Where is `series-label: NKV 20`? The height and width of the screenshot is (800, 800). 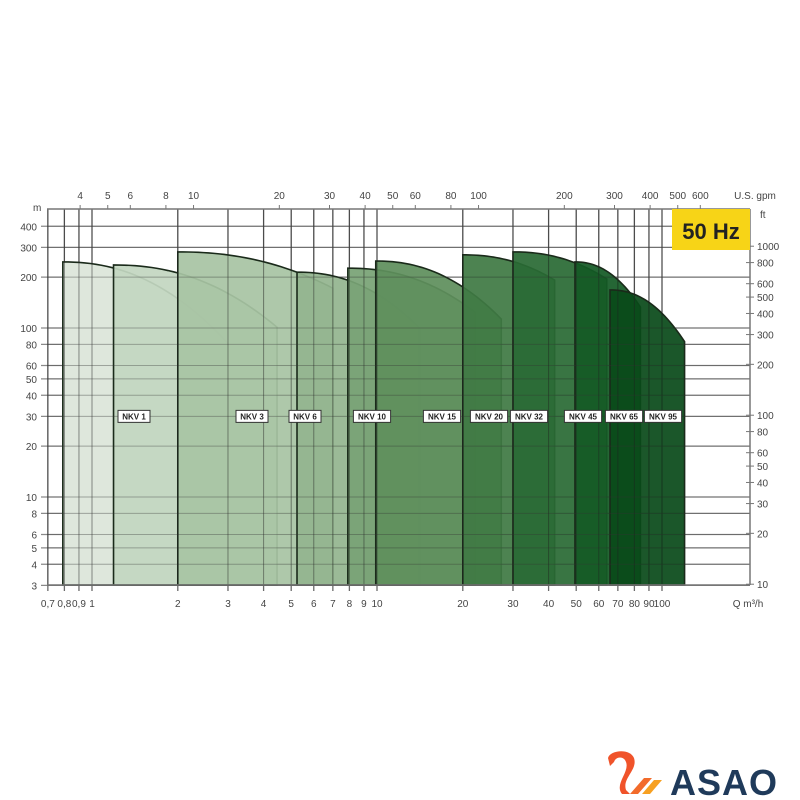 series-label: NKV 20 is located at coordinates (489, 416).